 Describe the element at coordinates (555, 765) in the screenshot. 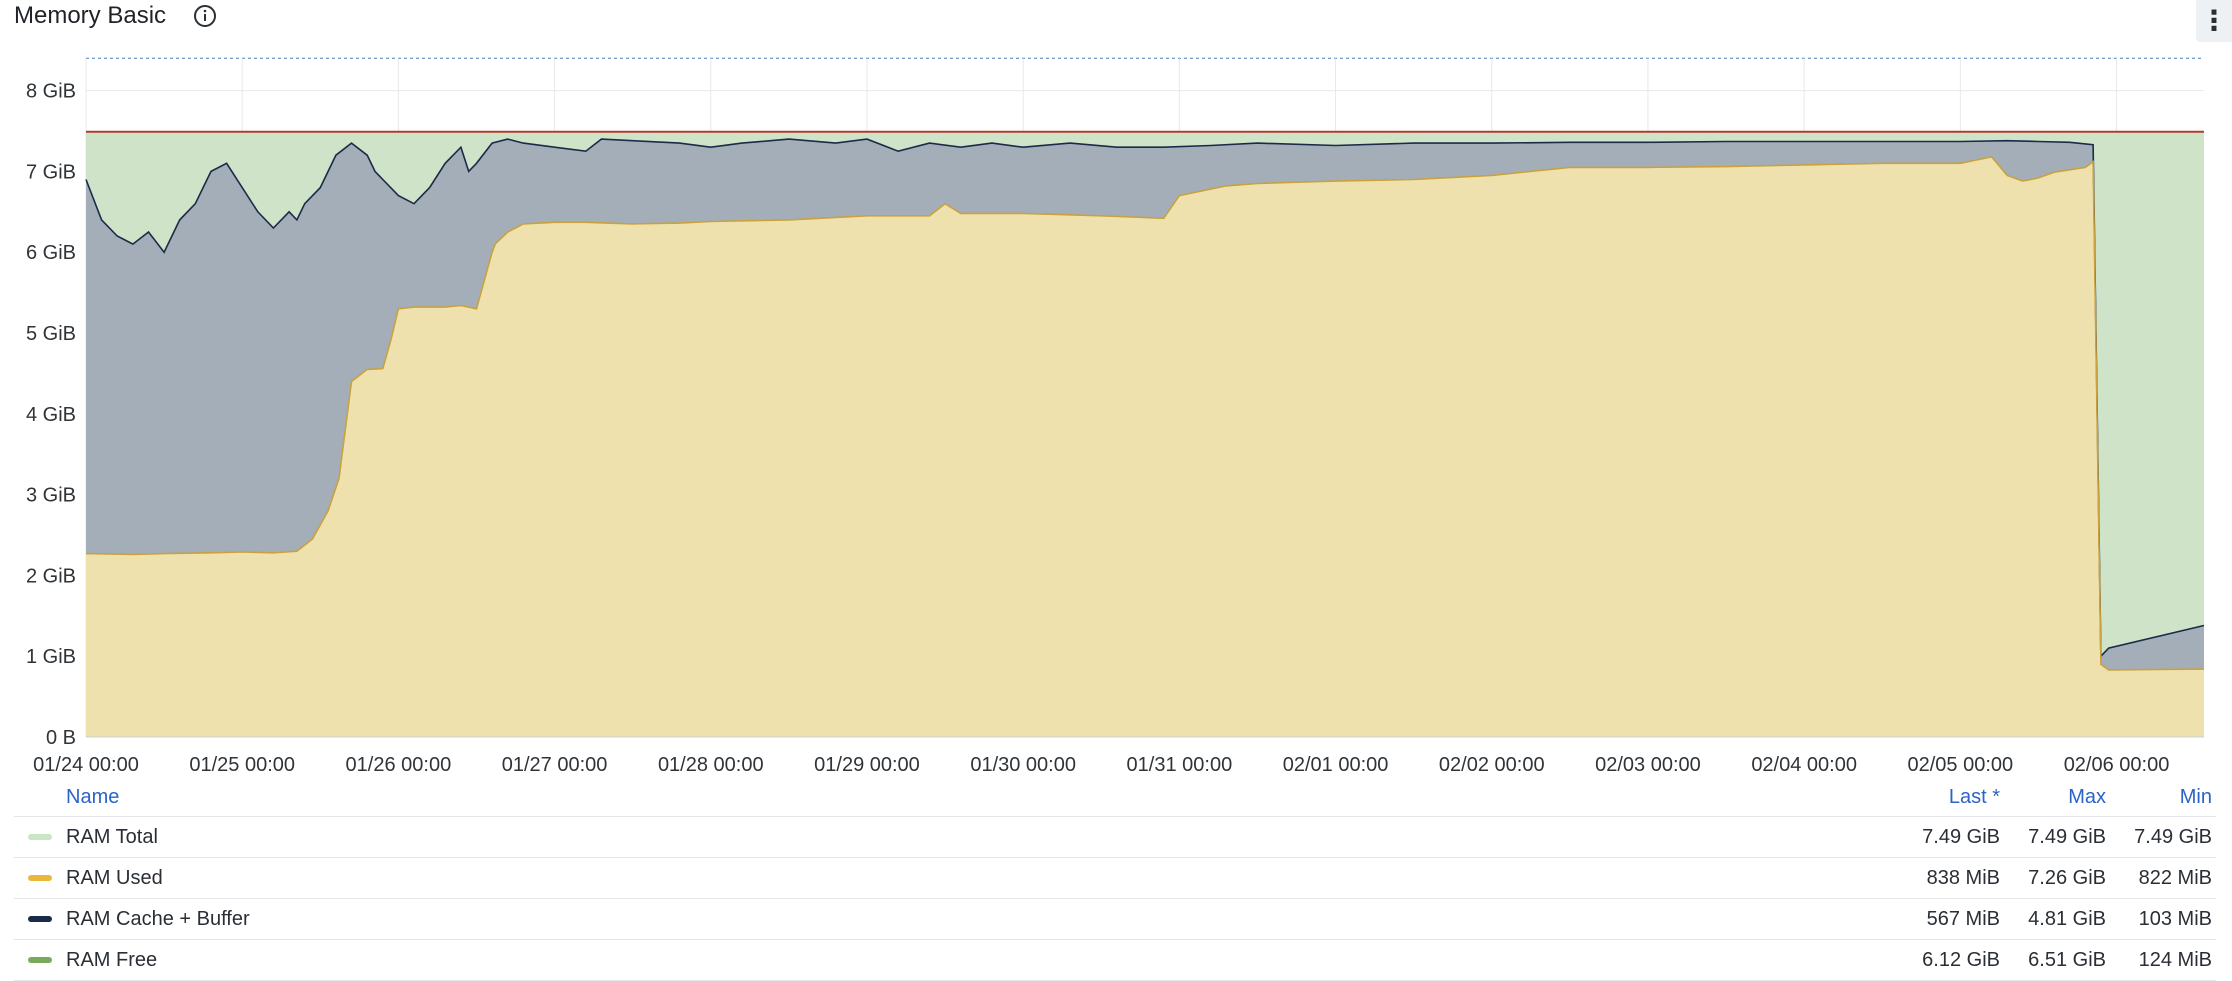

I see `x-tick-label: 01/27 00:00` at that location.